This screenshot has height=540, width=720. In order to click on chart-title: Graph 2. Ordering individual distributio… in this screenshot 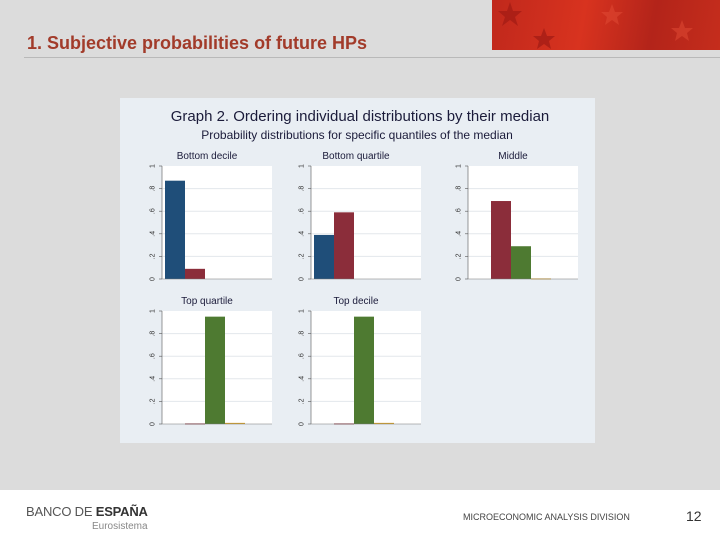, I will do `click(360, 116)`.